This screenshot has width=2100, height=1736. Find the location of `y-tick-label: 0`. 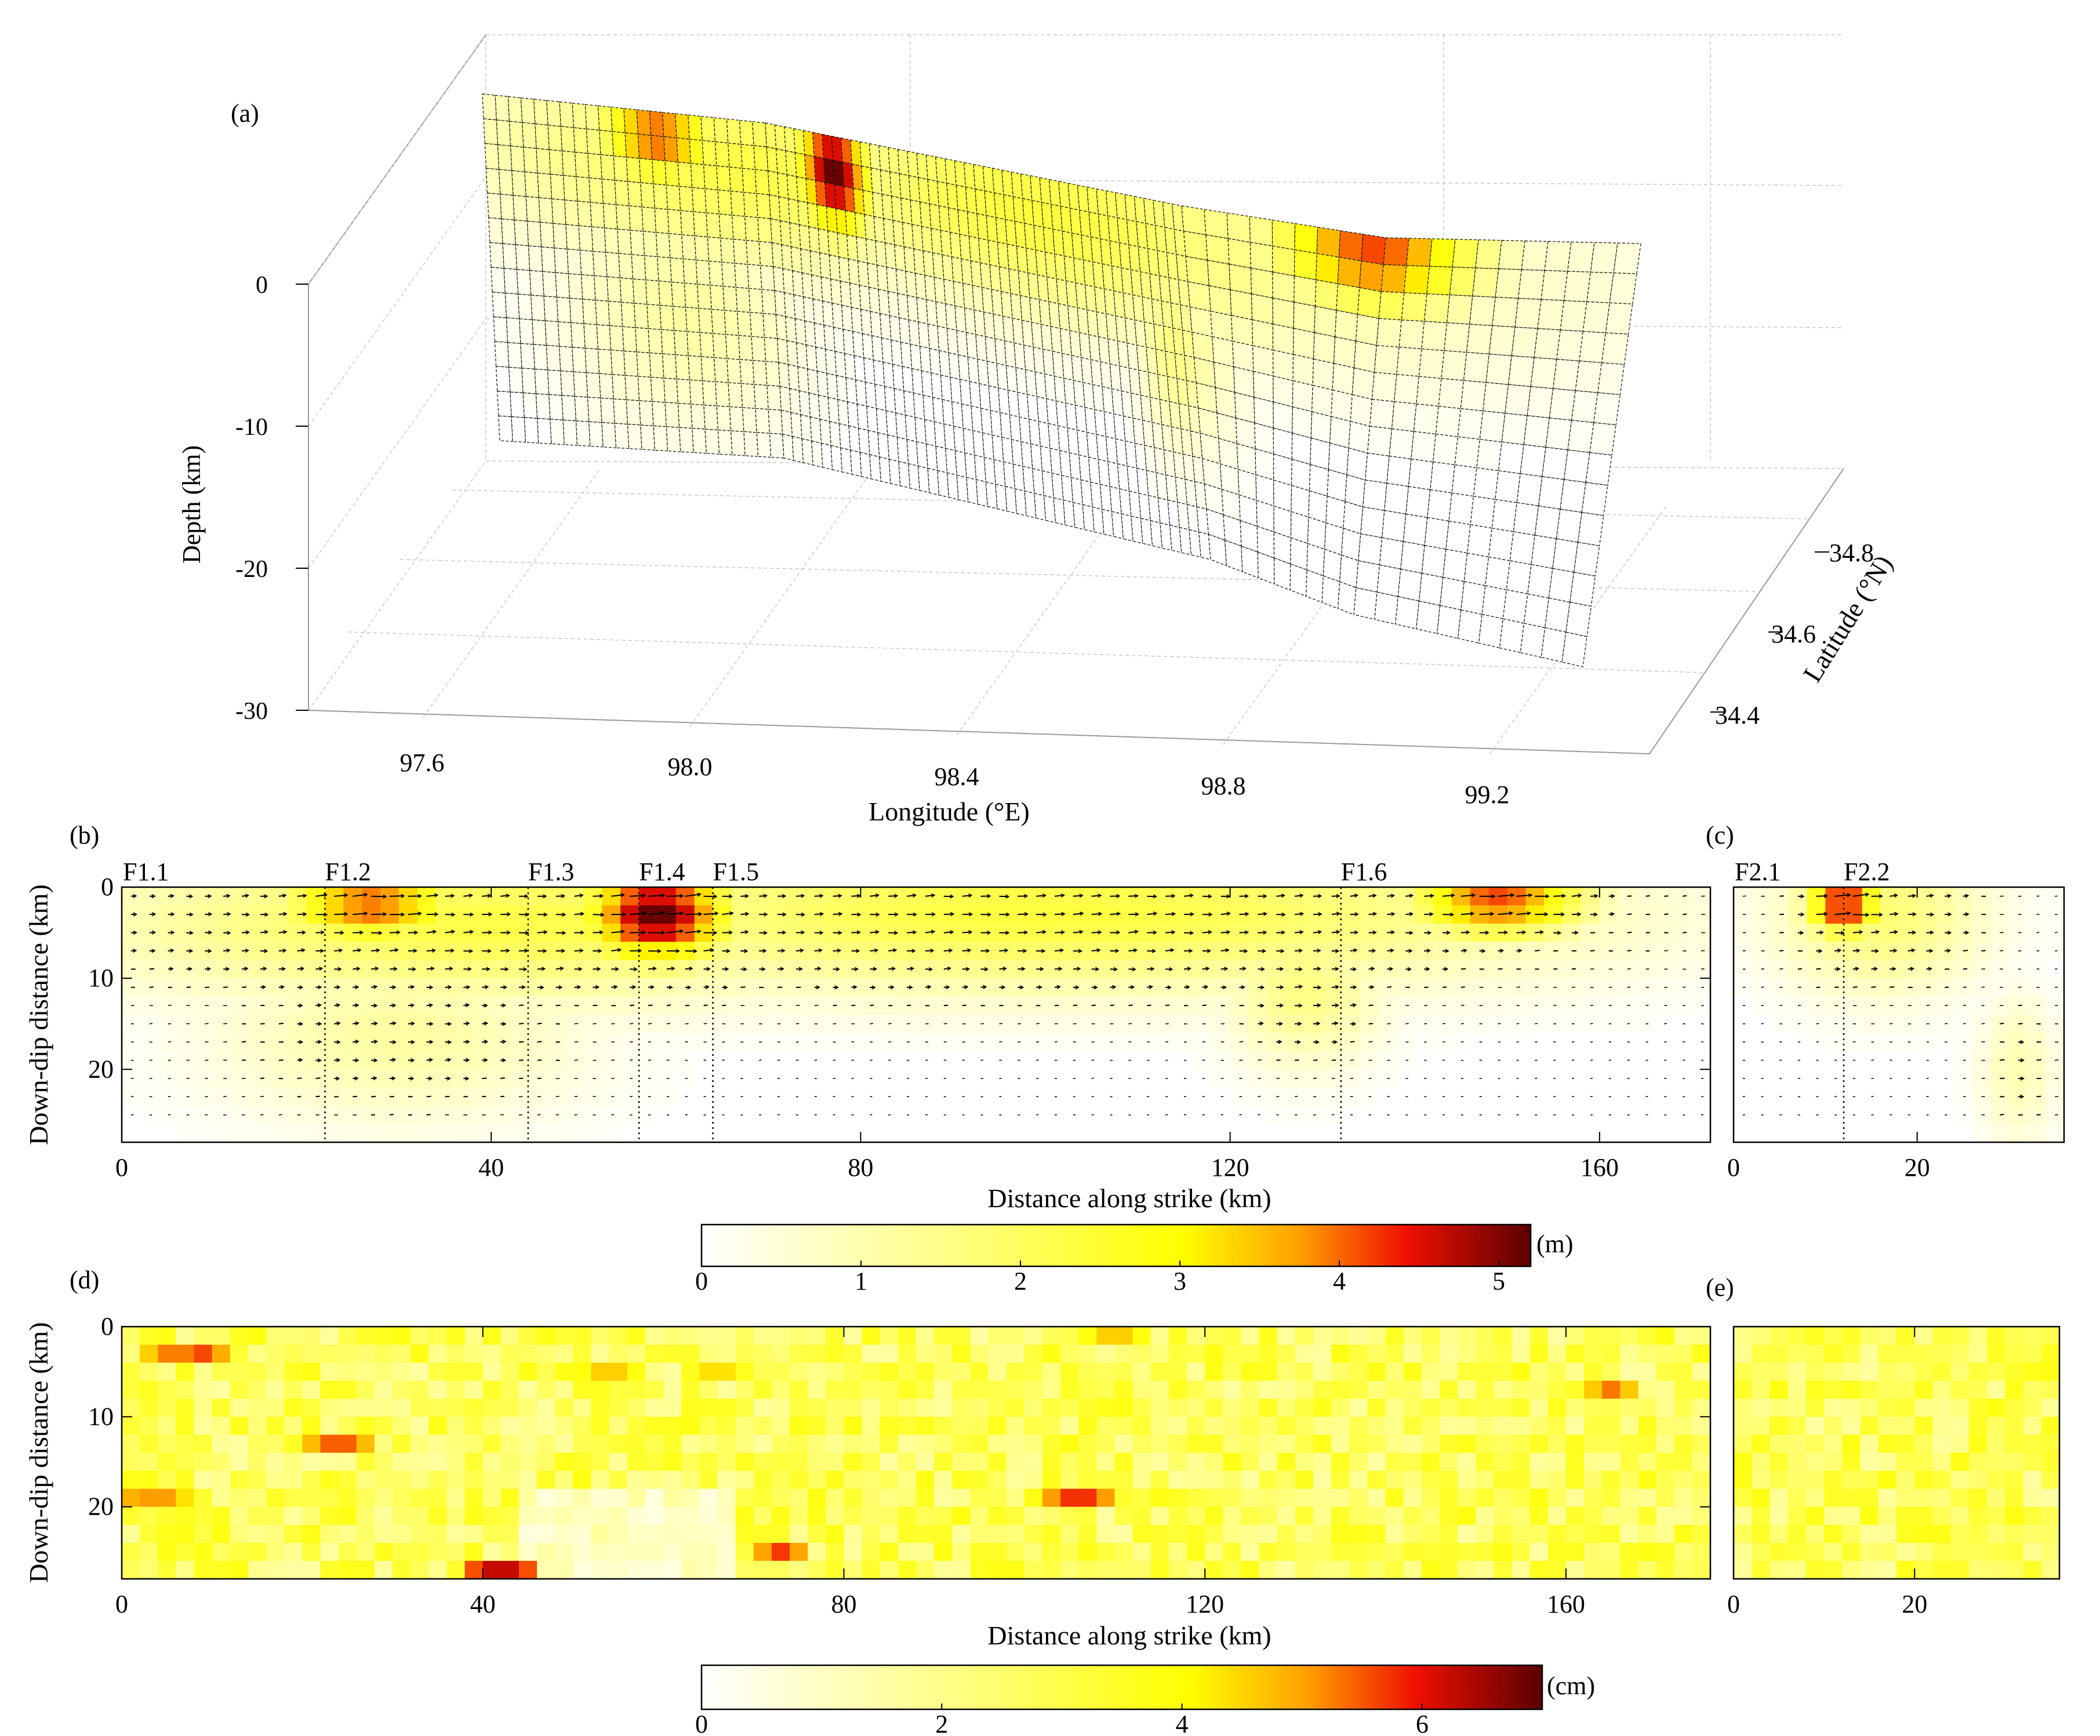

y-tick-label: 0 is located at coordinates (107, 887).